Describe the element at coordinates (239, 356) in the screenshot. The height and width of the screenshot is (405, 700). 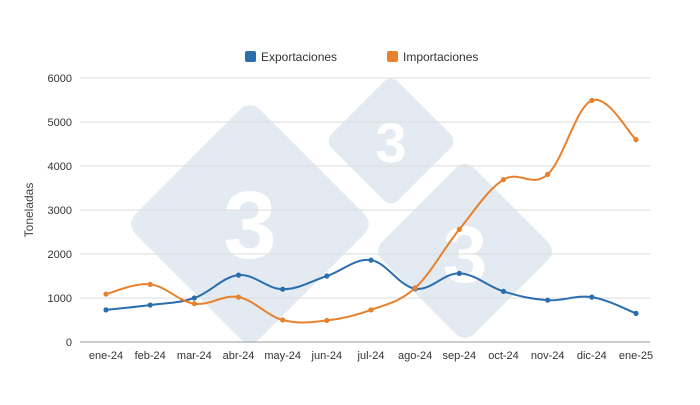
I see `x-tick-label: abr-24` at that location.